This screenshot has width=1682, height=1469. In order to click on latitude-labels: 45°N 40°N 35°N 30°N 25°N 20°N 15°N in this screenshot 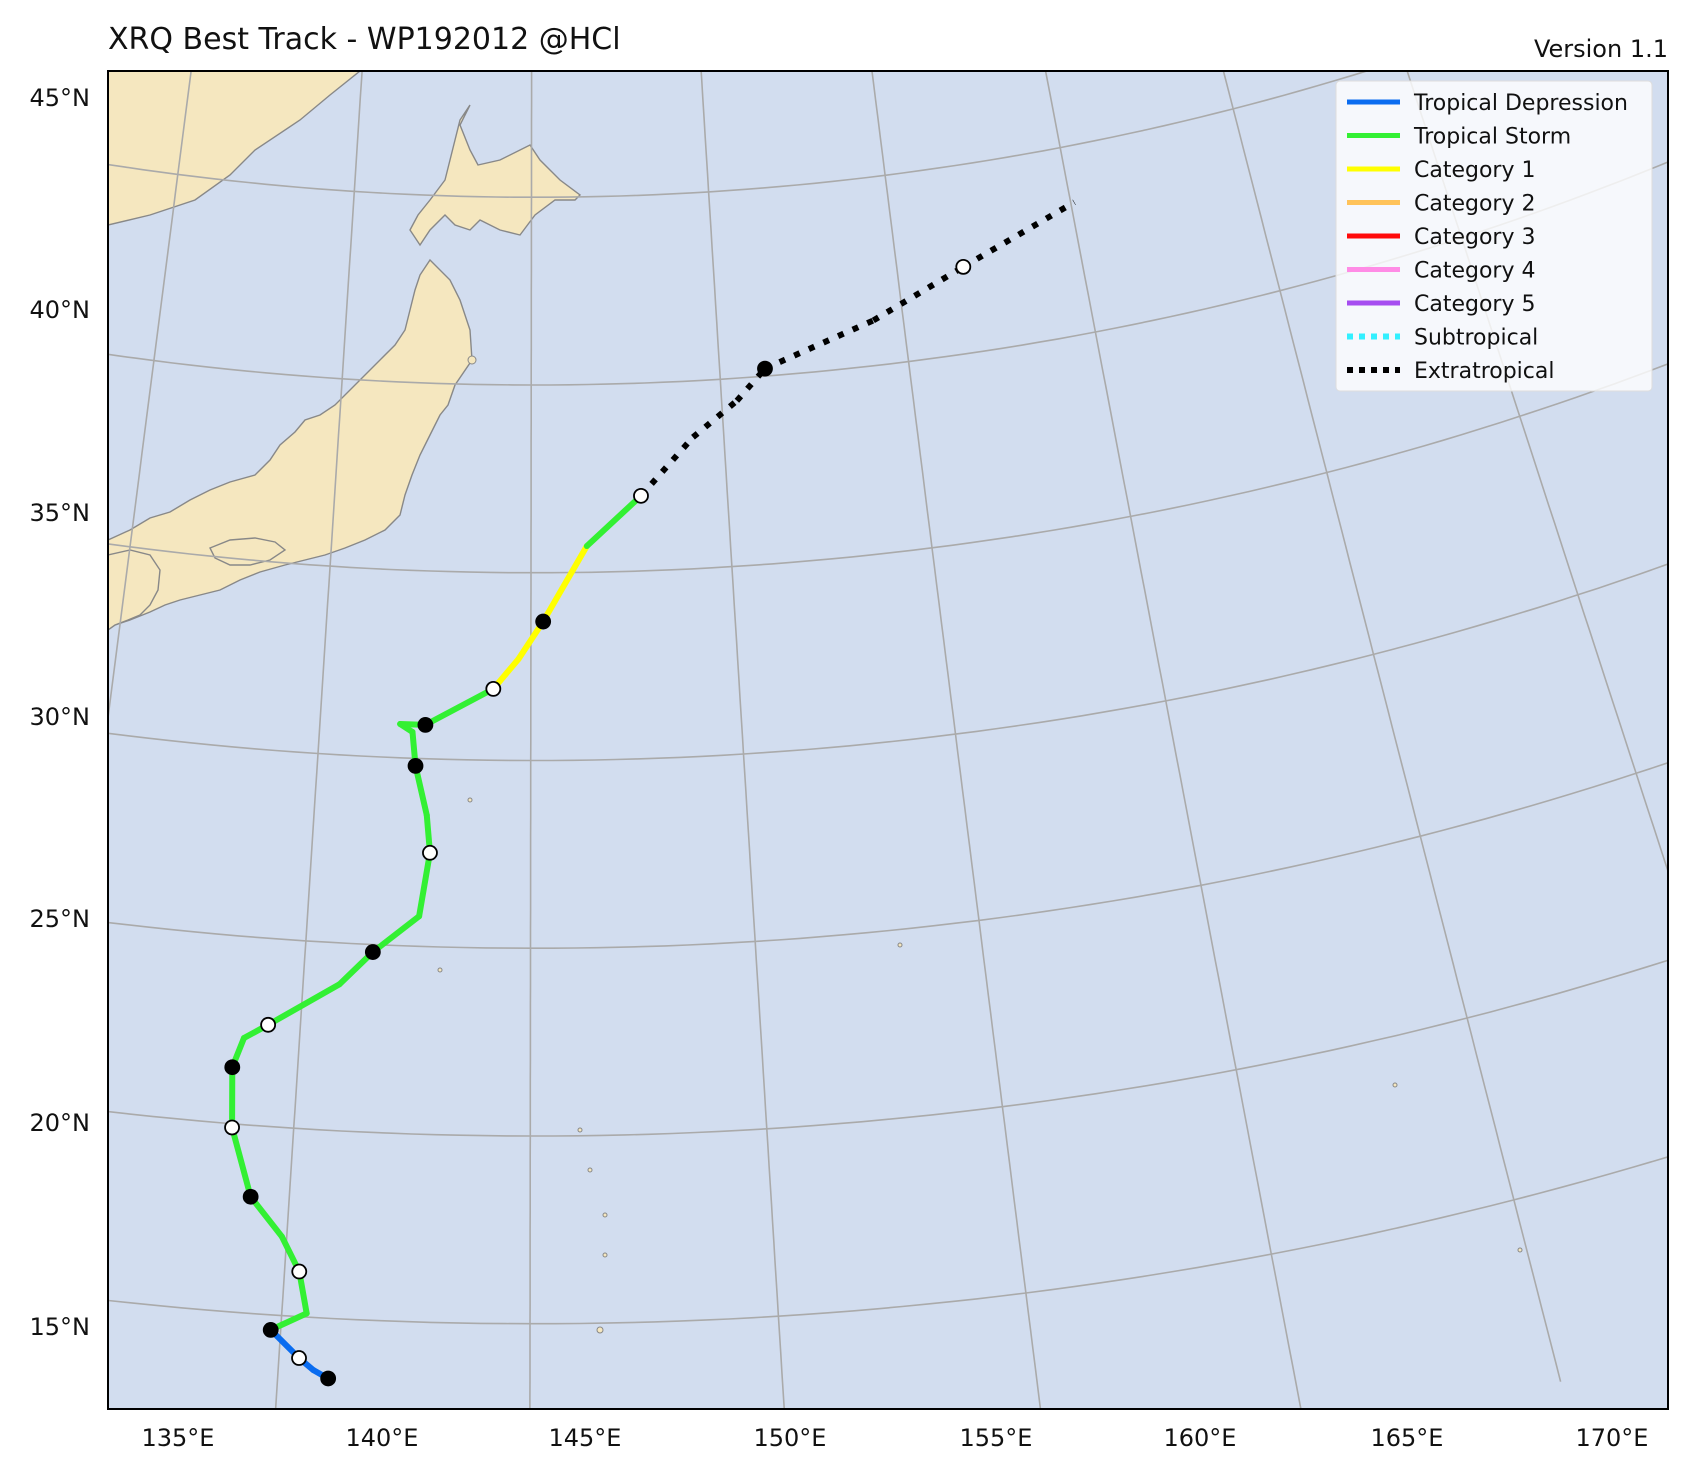, I will do `click(60, 712)`.